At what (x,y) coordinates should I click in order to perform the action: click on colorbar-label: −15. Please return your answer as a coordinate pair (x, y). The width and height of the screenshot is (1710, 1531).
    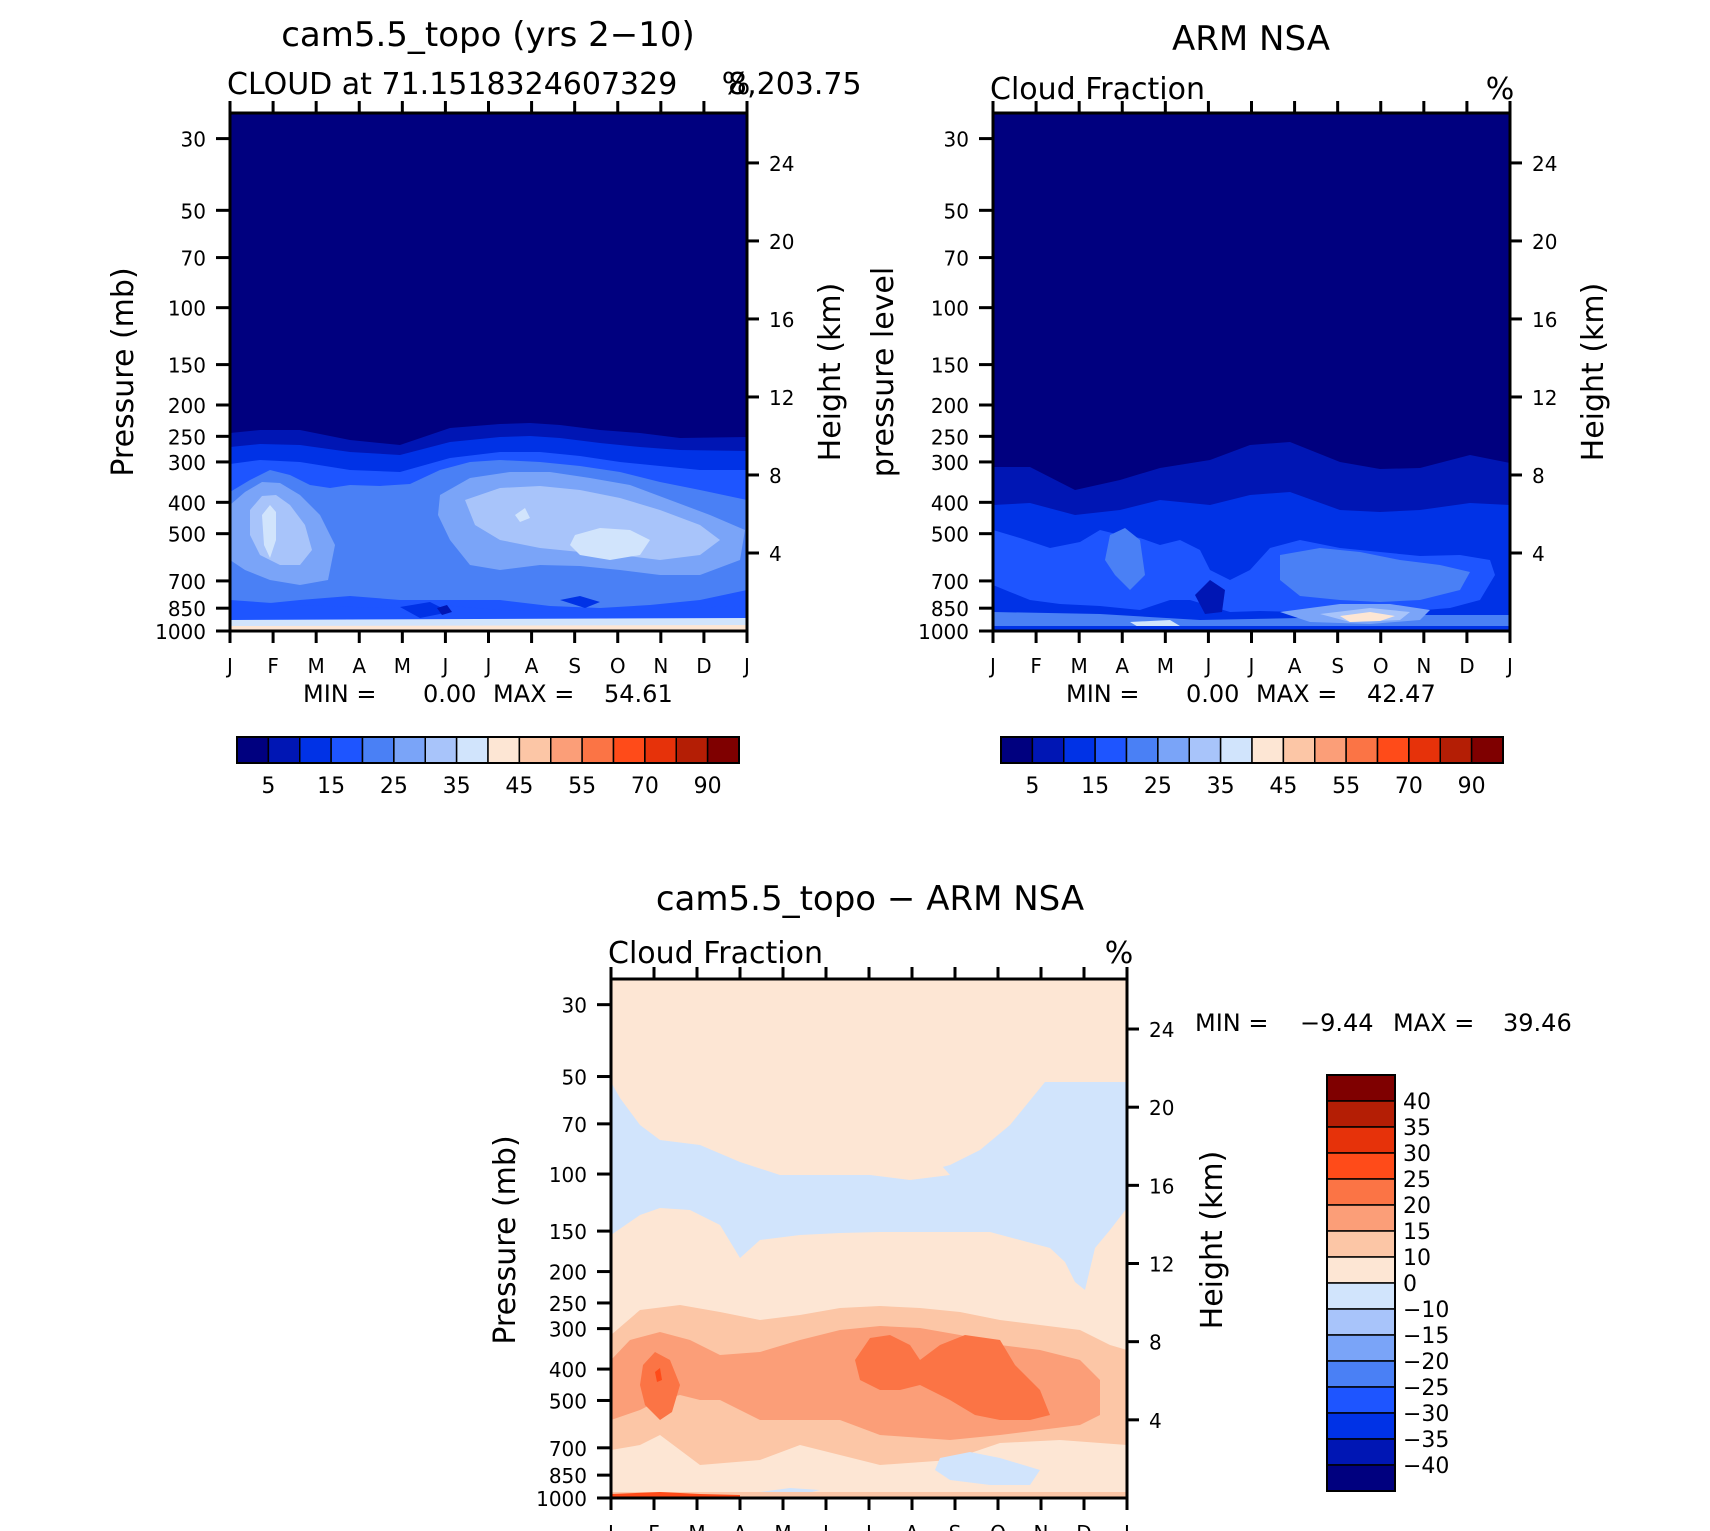
    Looking at the image, I should click on (1426, 1336).